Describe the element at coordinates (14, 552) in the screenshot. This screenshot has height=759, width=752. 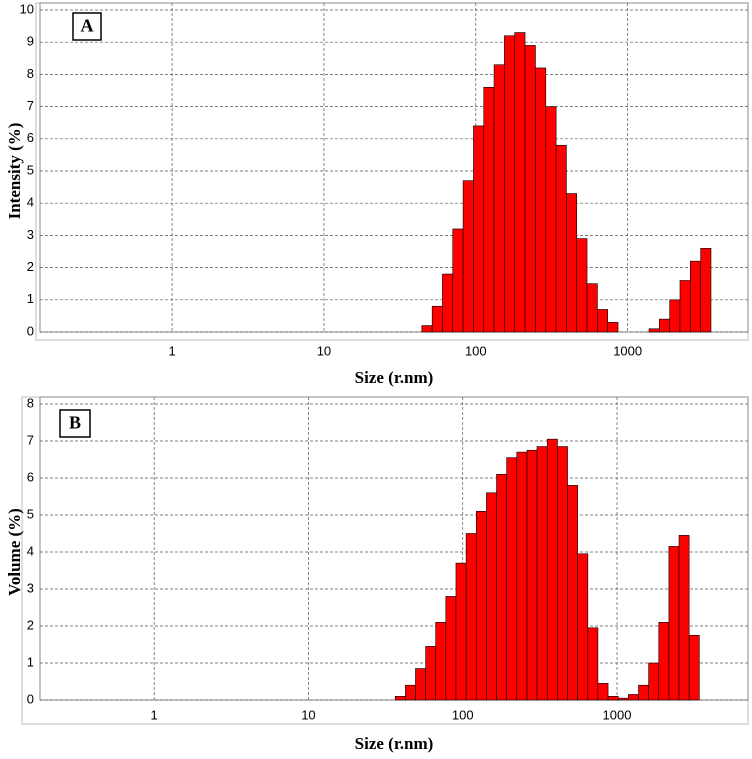
I see `y-axis-title: Volume (%)` at that location.